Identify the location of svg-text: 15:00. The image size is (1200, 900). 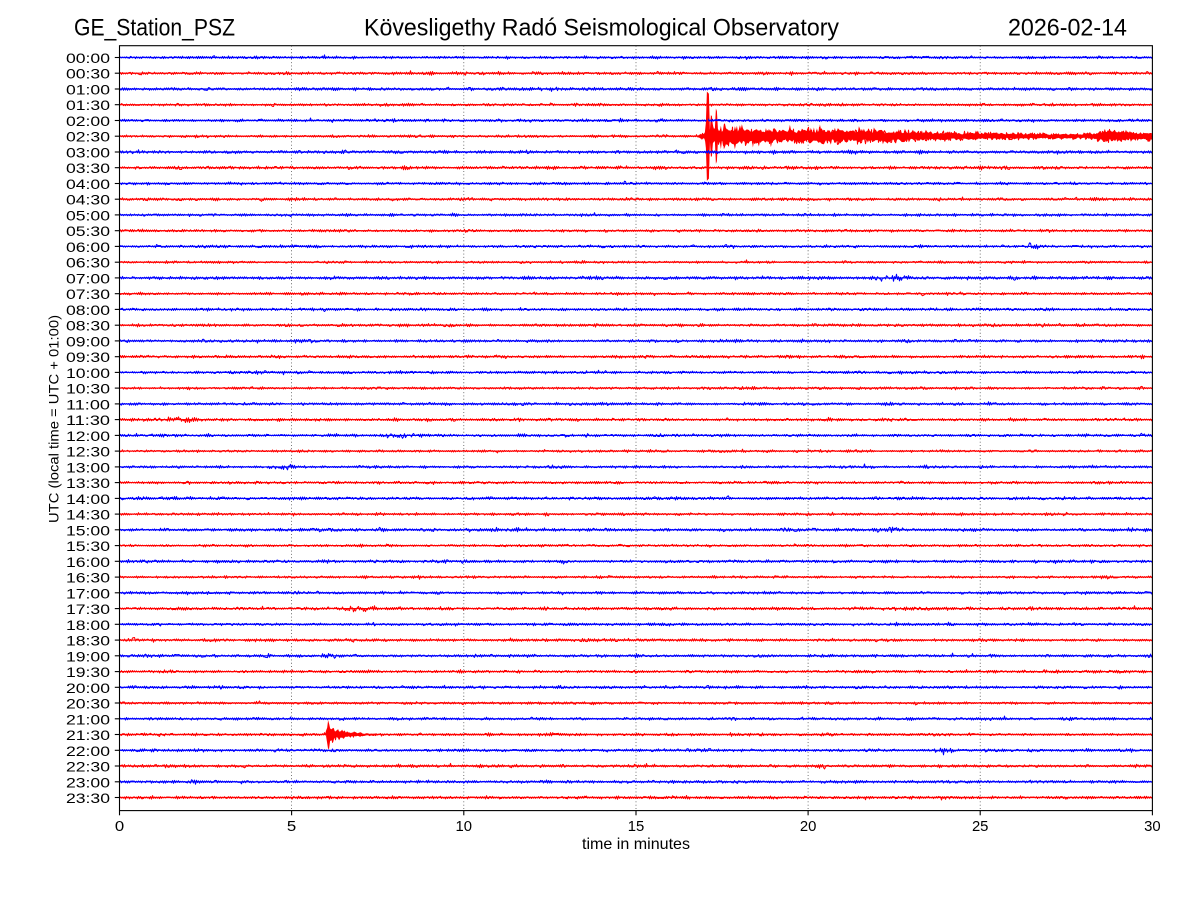
(88, 531).